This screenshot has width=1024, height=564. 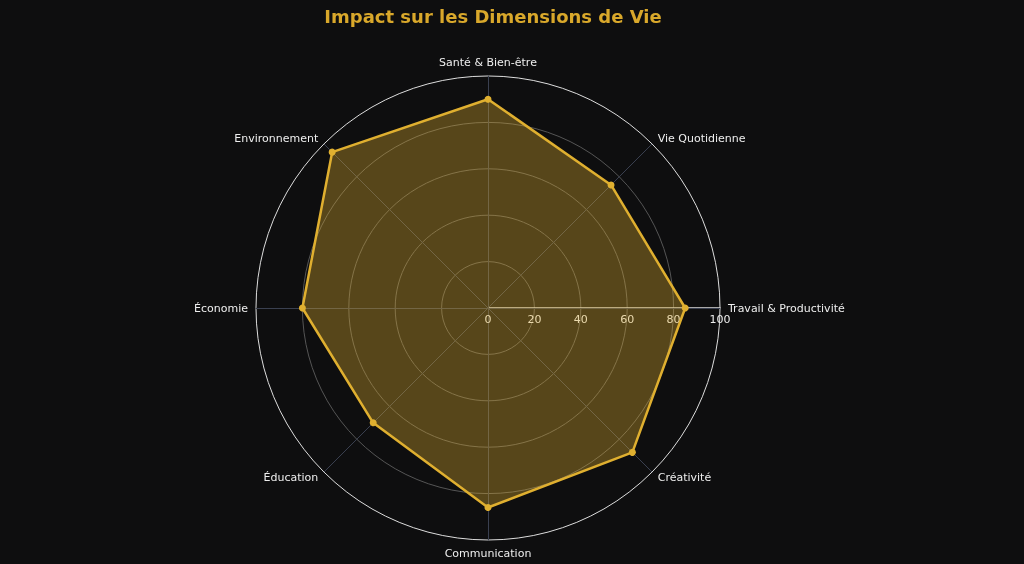 I want to click on spoke-label: Environnement, so click(x=276, y=138).